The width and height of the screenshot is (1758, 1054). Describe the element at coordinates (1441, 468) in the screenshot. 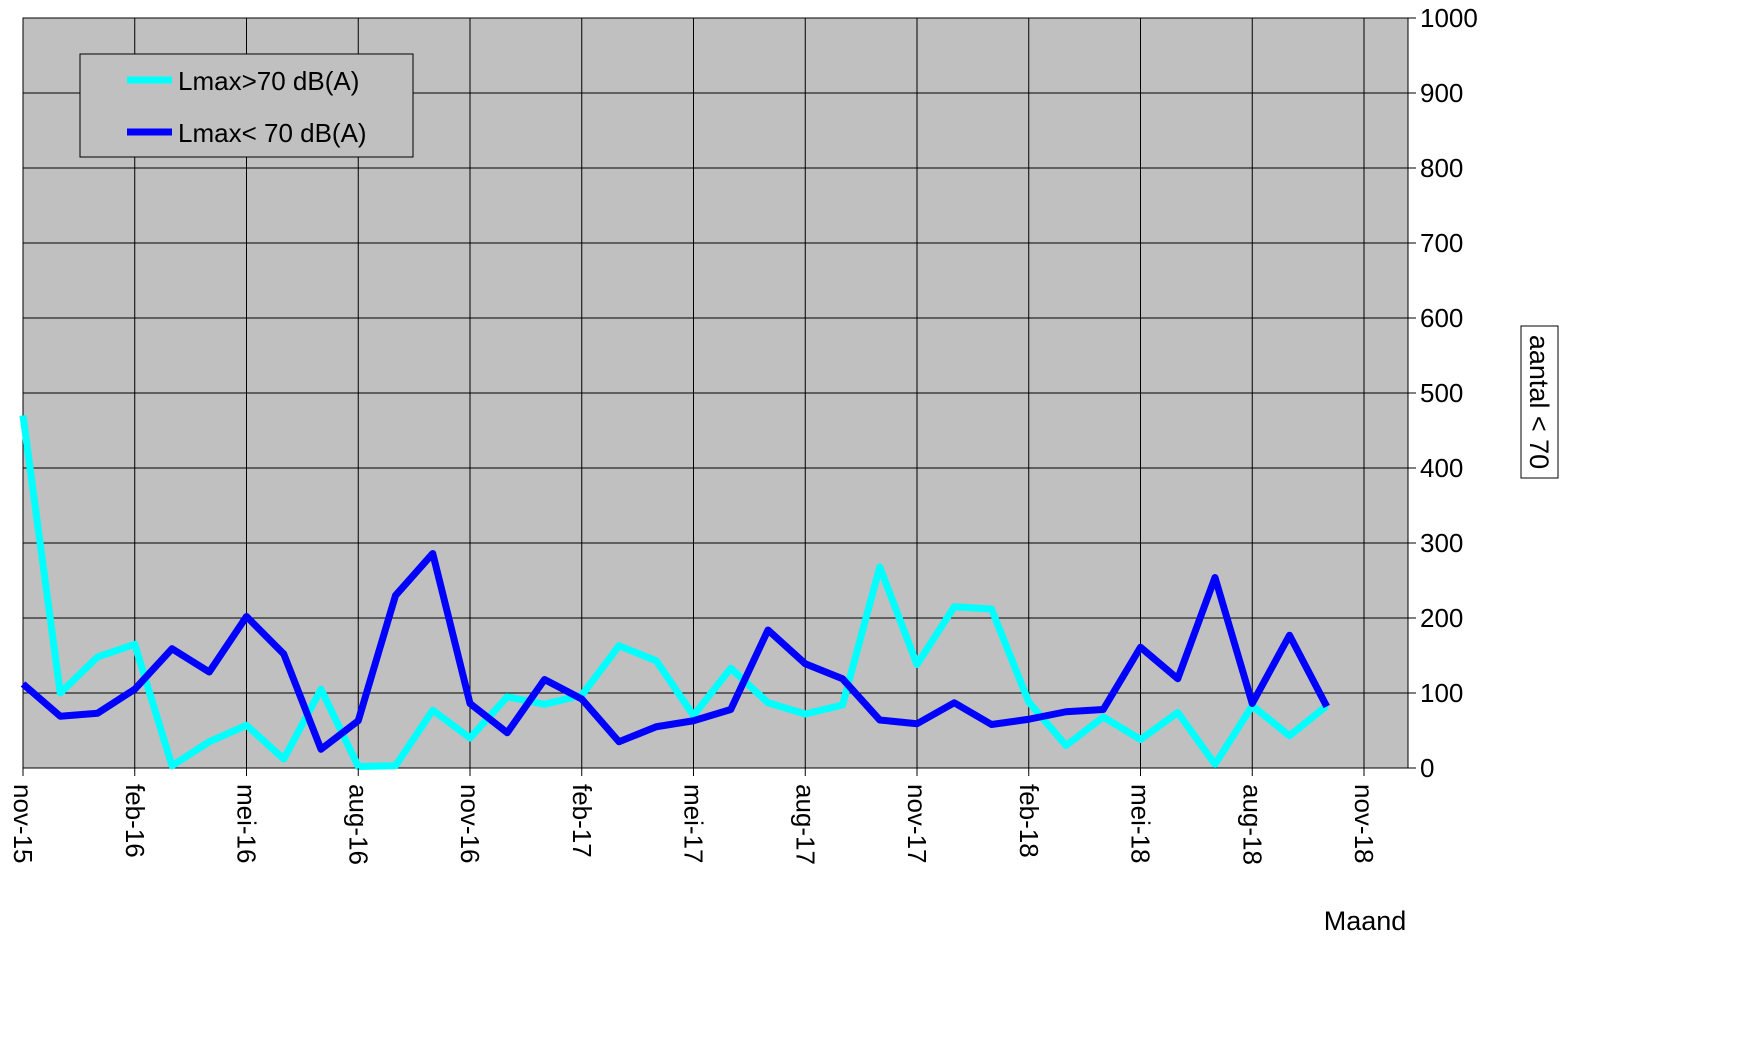

I see `y-tick-label: 400` at that location.